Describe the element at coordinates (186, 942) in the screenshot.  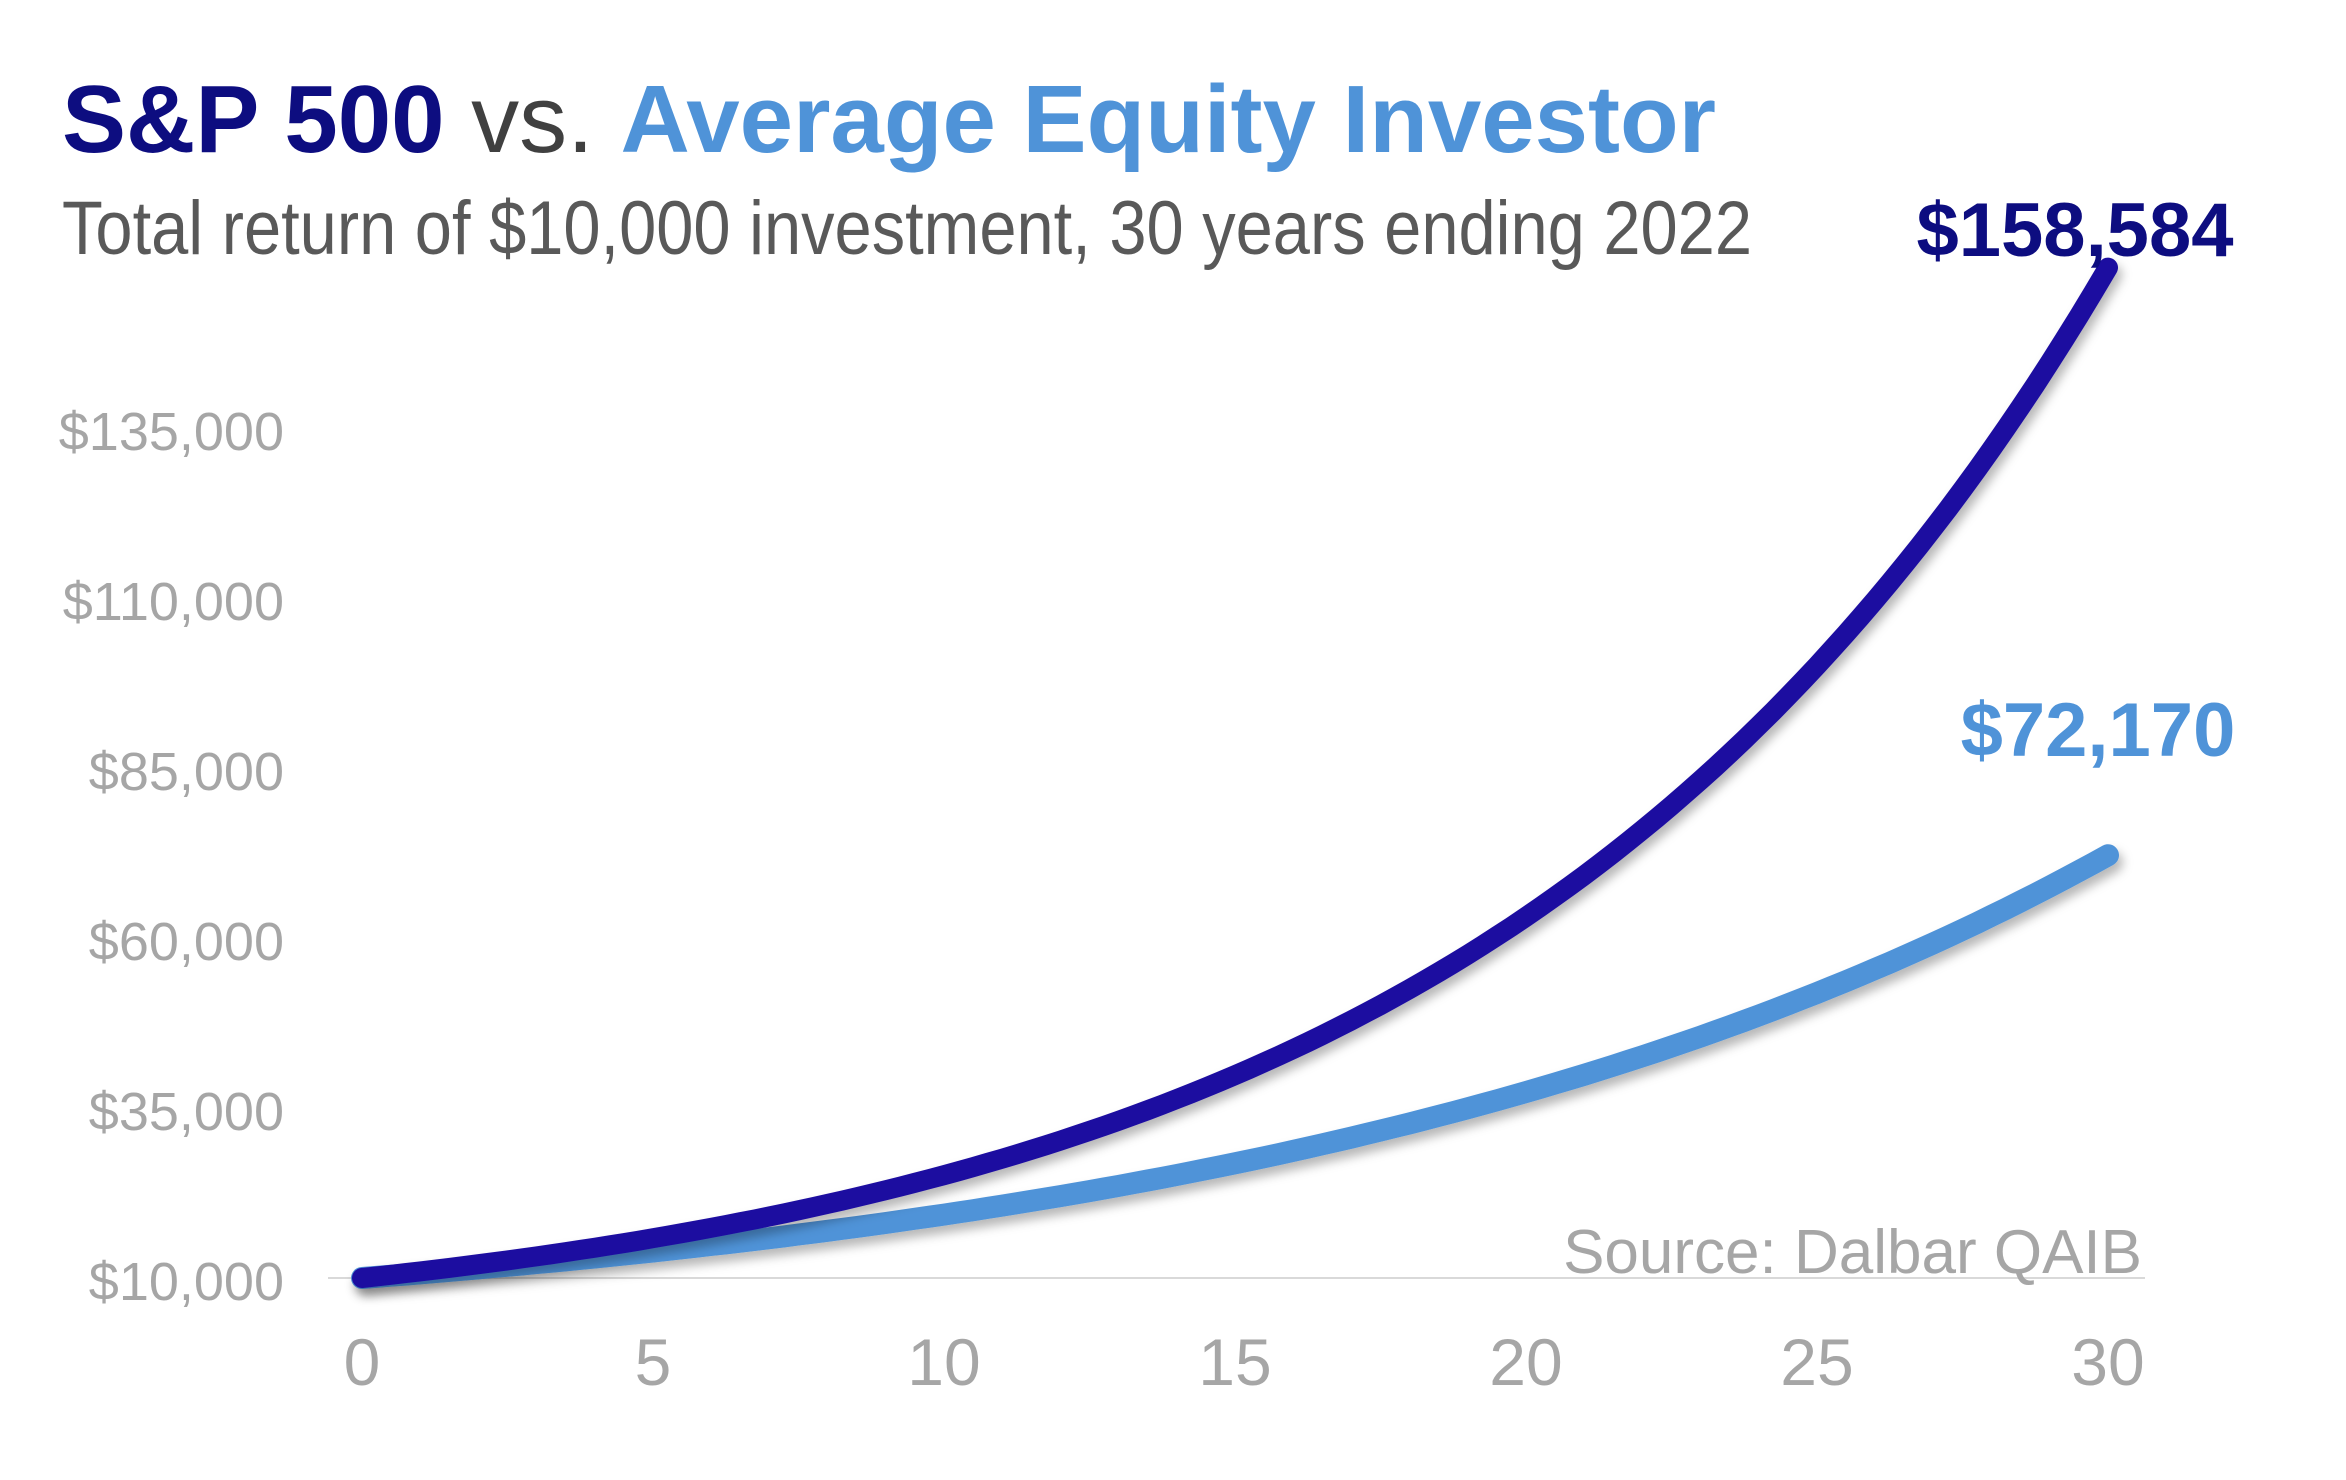
I see `y-tick-label: $60,000` at that location.